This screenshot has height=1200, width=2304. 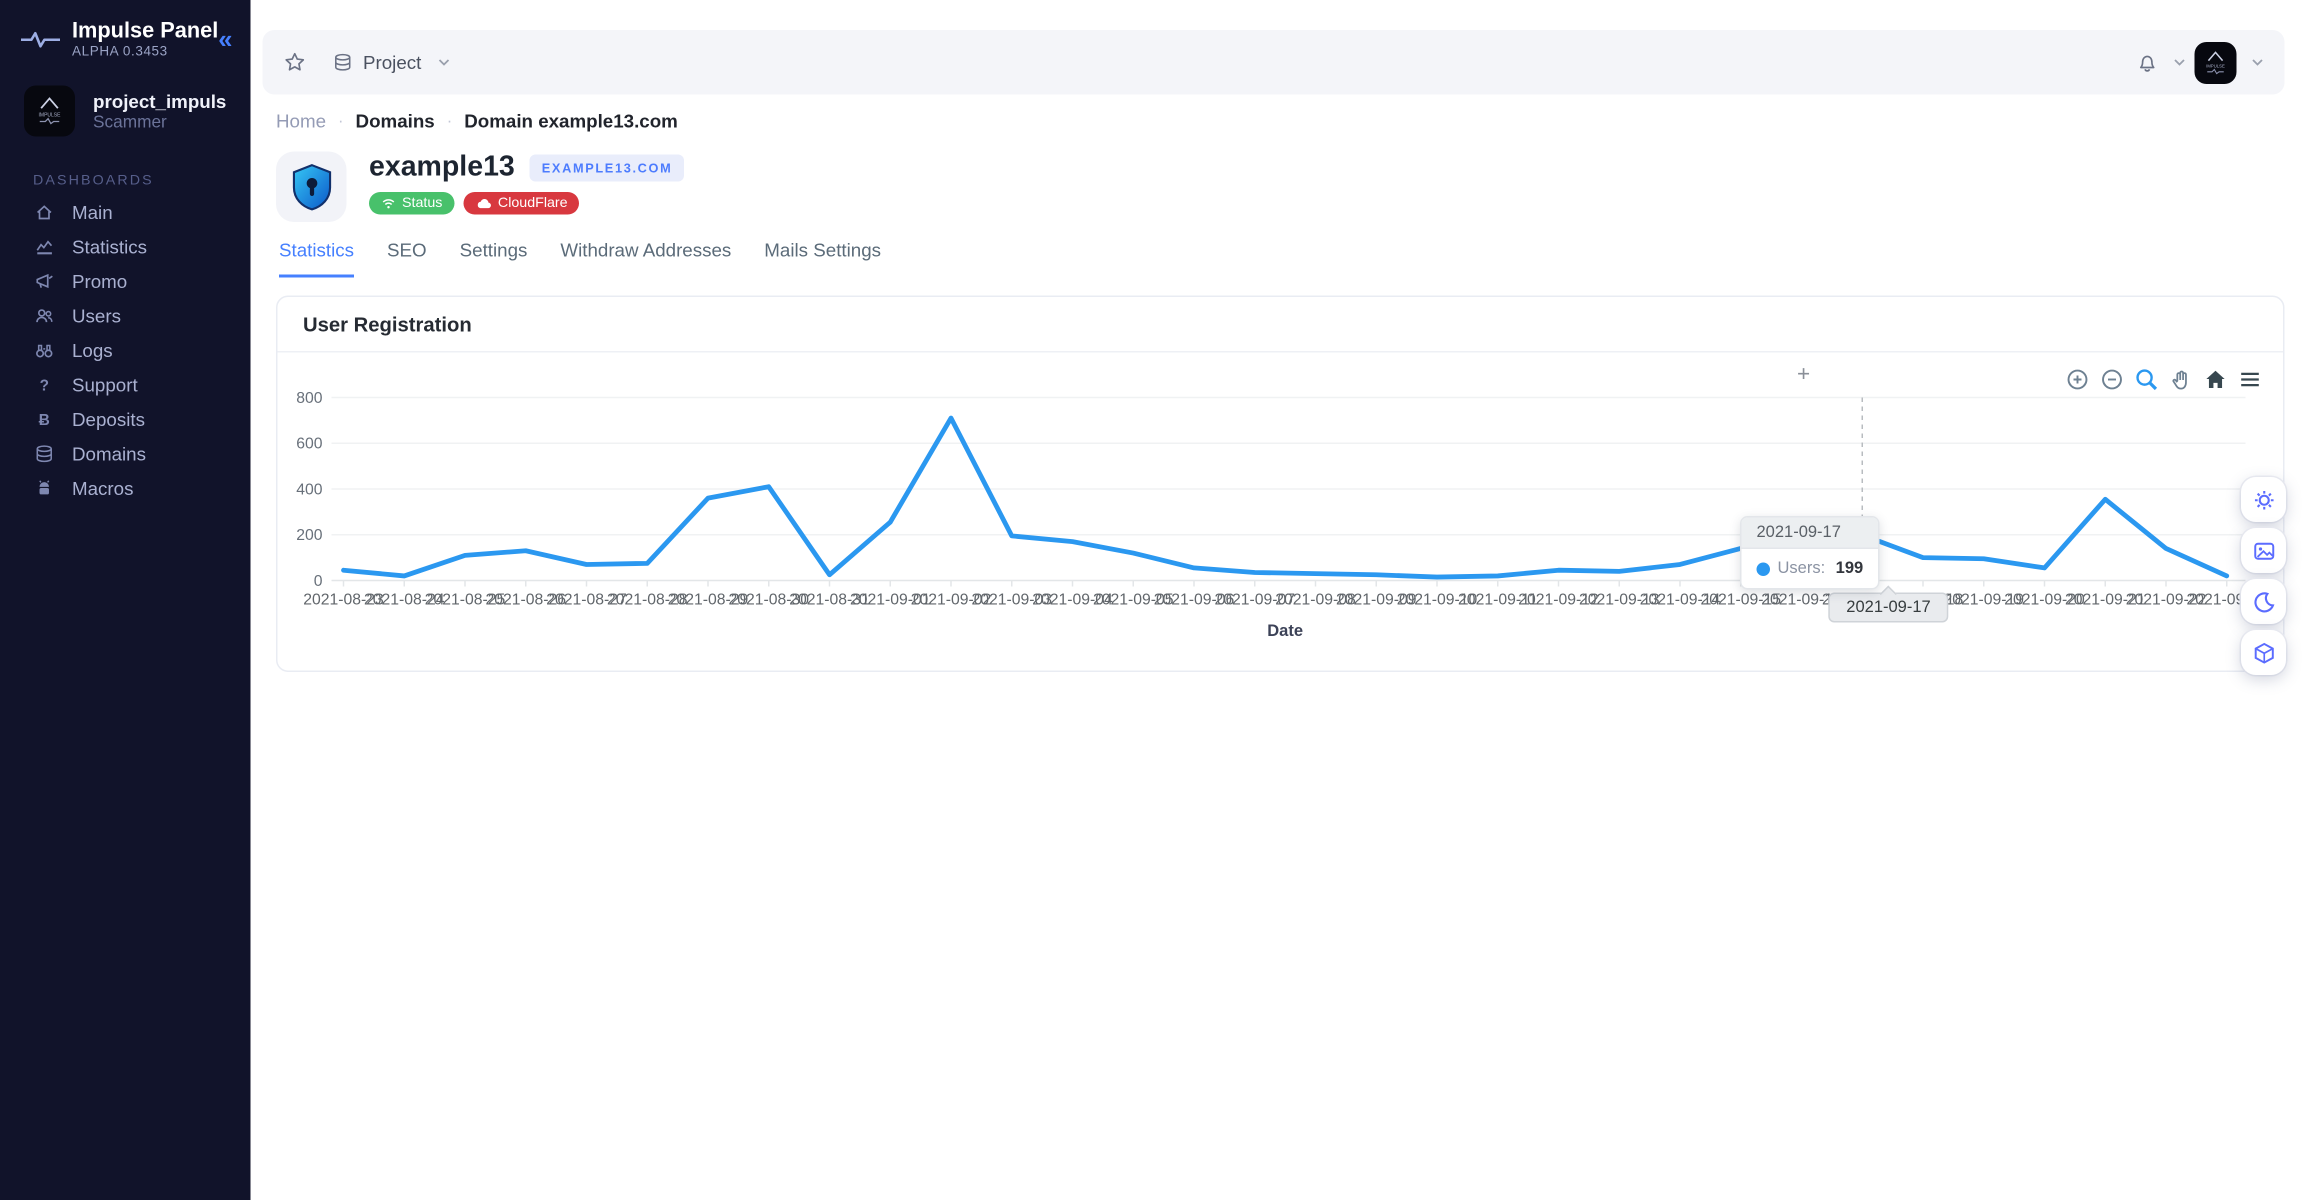 I want to click on svg-text: IMPULSE, so click(x=2215, y=65).